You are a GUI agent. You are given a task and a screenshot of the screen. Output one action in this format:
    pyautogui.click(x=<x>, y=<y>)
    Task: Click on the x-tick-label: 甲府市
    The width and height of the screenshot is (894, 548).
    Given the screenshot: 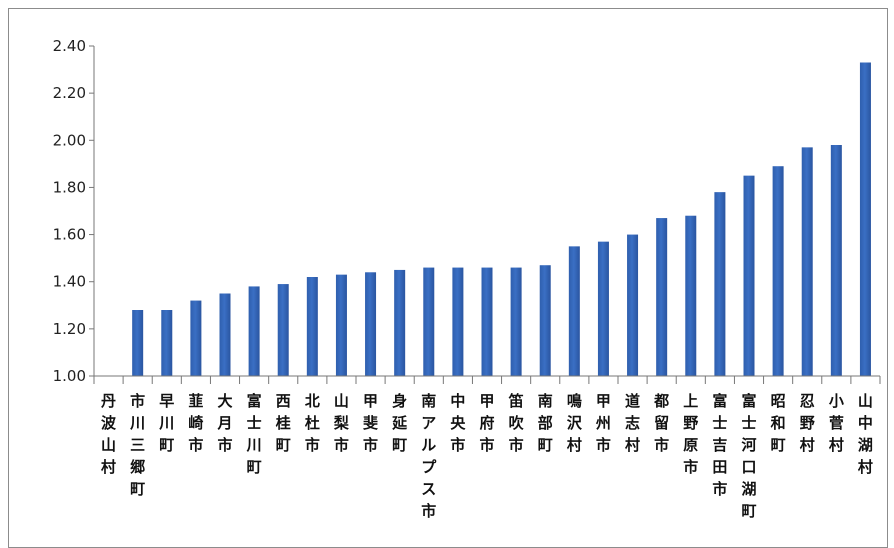 What is the action you would take?
    pyautogui.click(x=486, y=423)
    